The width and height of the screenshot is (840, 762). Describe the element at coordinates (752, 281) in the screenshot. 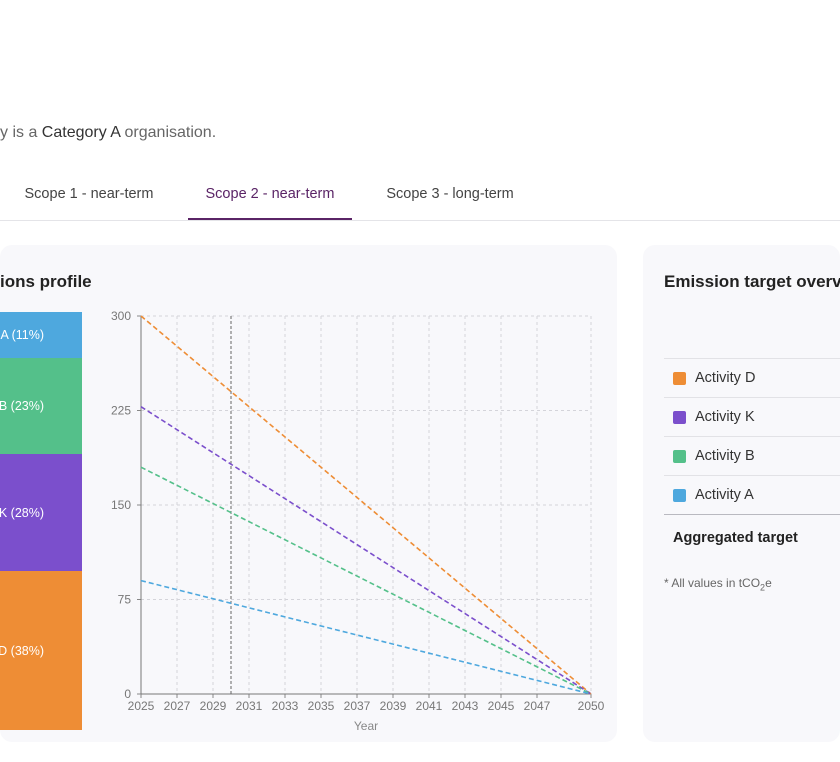

I see `target-card-title: Emission target overvi` at that location.